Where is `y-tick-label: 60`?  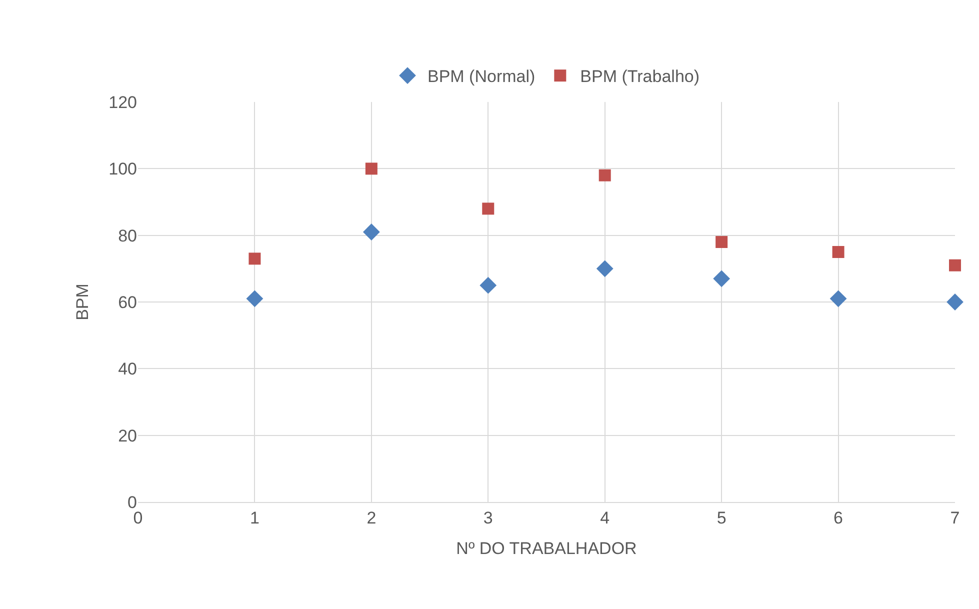
y-tick-label: 60 is located at coordinates (127, 302).